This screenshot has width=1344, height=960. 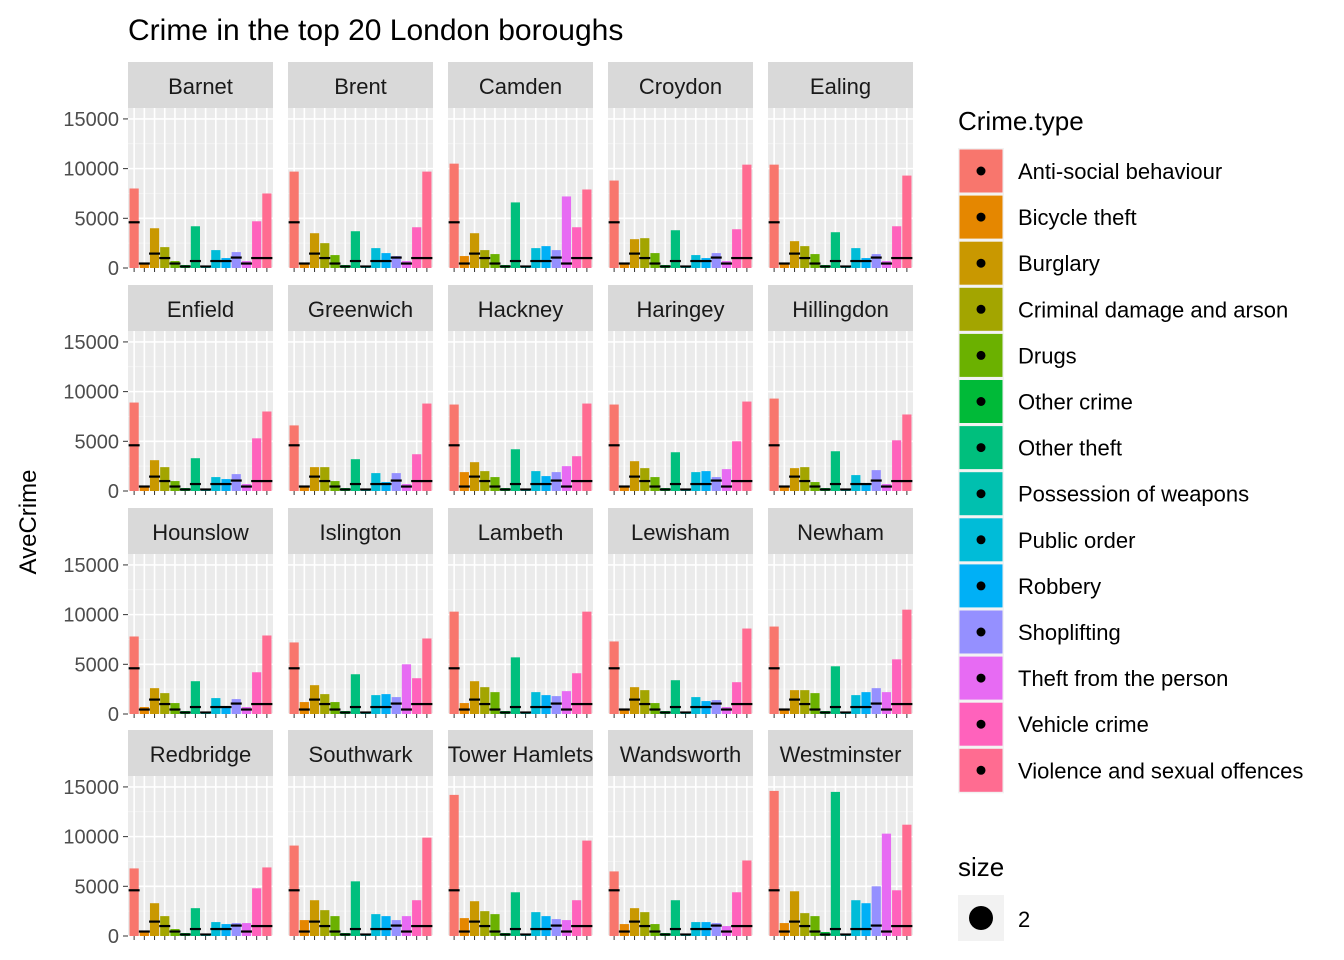 What do you see at coordinates (361, 754) in the screenshot?
I see `facet-label: Southwark` at bounding box center [361, 754].